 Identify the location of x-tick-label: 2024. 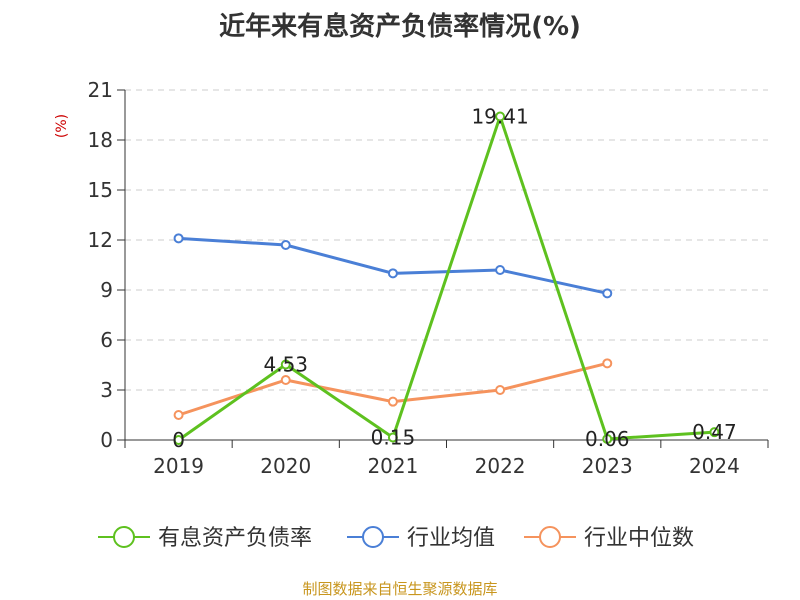
(714, 466).